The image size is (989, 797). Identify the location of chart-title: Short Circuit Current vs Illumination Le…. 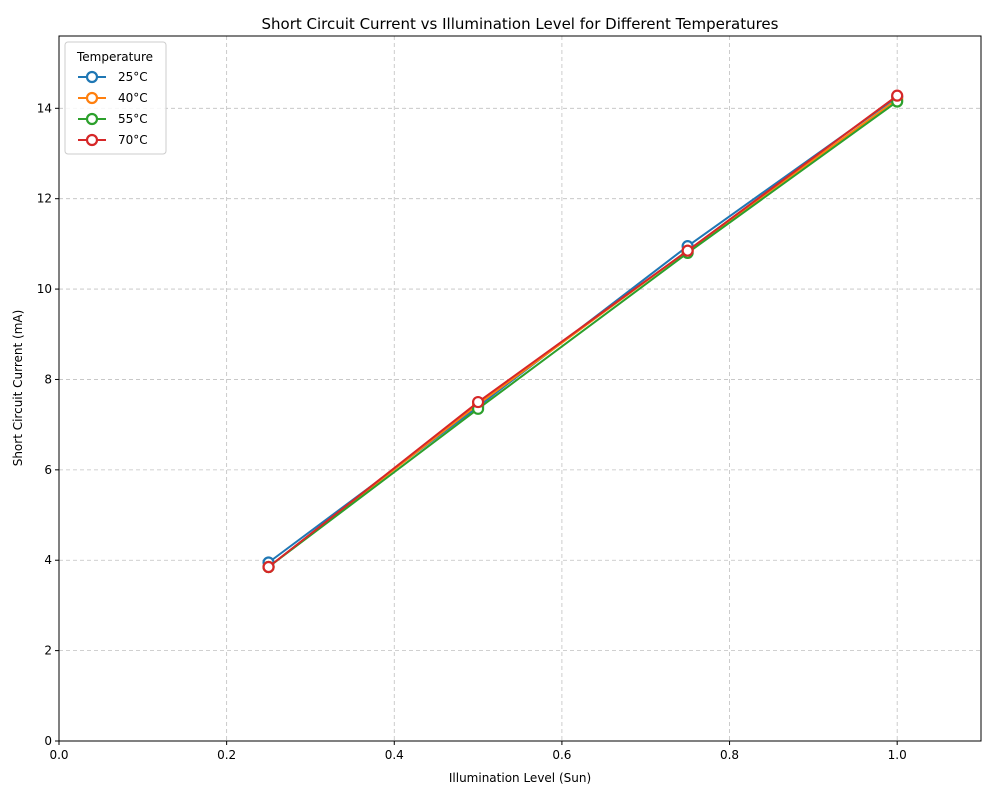
(520, 24).